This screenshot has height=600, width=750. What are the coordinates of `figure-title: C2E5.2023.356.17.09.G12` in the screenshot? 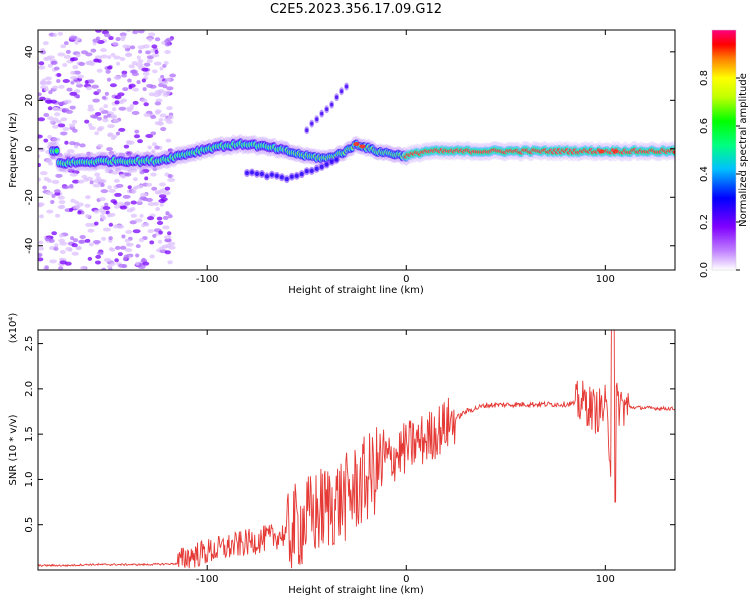 It's located at (356, 9).